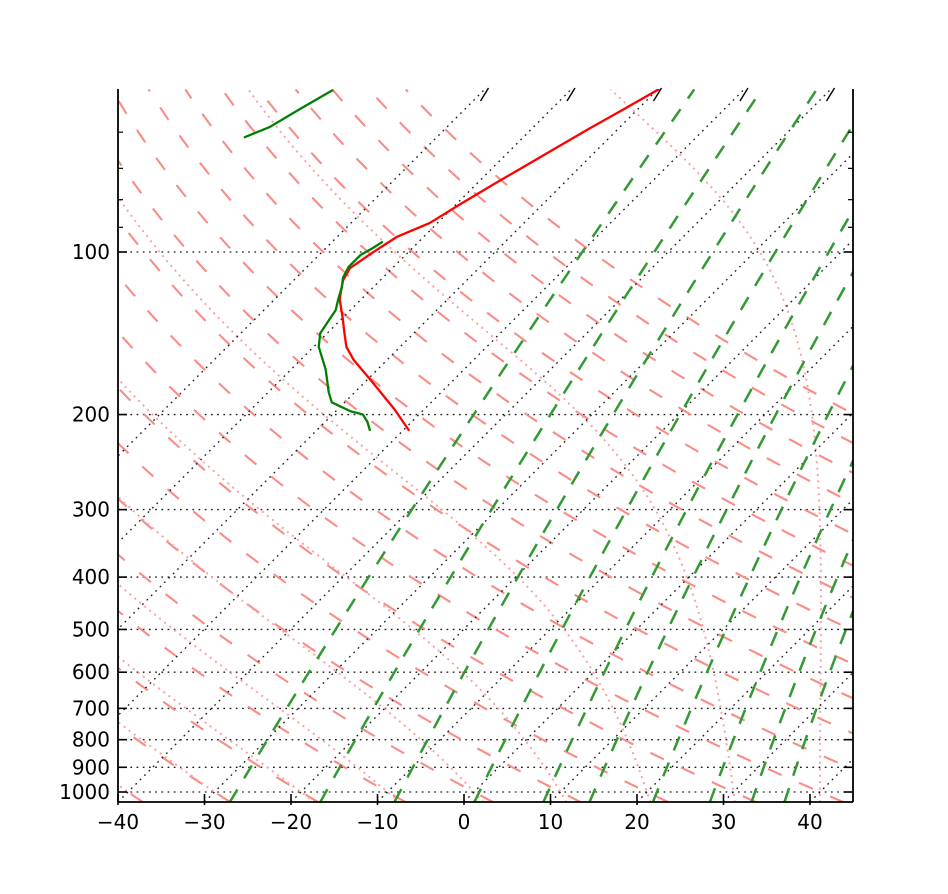 The height and width of the screenshot is (894, 948). What do you see at coordinates (809, 822) in the screenshot?
I see `temperature-tick-label: 40` at bounding box center [809, 822].